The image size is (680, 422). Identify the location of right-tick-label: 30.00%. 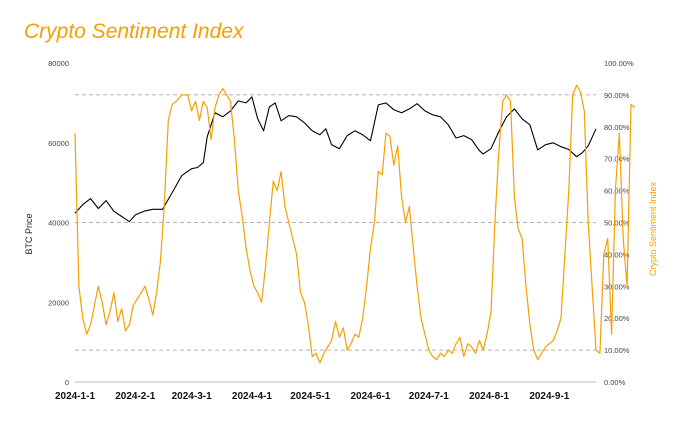
(617, 286).